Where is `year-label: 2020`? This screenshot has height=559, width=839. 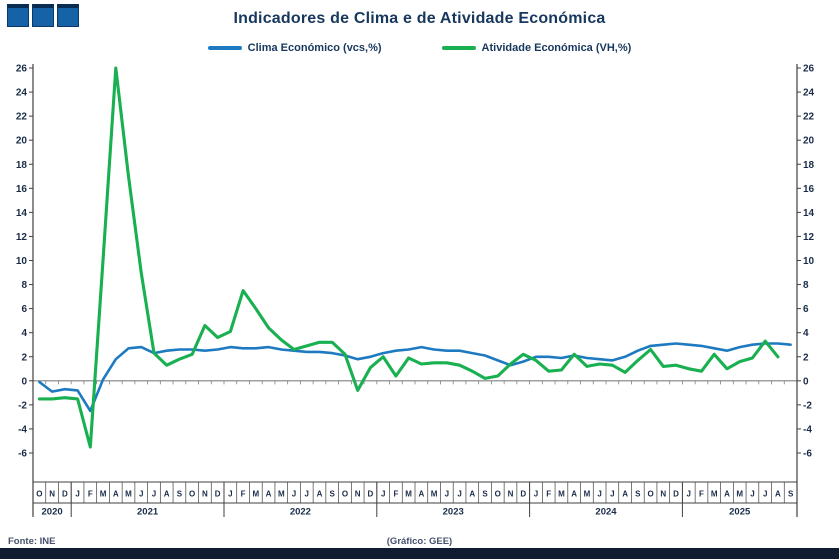 year-label: 2020 is located at coordinates (52, 512).